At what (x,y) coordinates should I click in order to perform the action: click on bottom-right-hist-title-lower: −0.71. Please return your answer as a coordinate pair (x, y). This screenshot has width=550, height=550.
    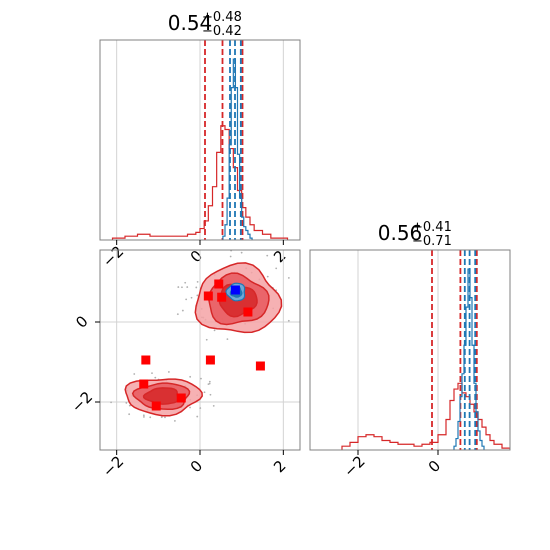
    Looking at the image, I should click on (432, 241).